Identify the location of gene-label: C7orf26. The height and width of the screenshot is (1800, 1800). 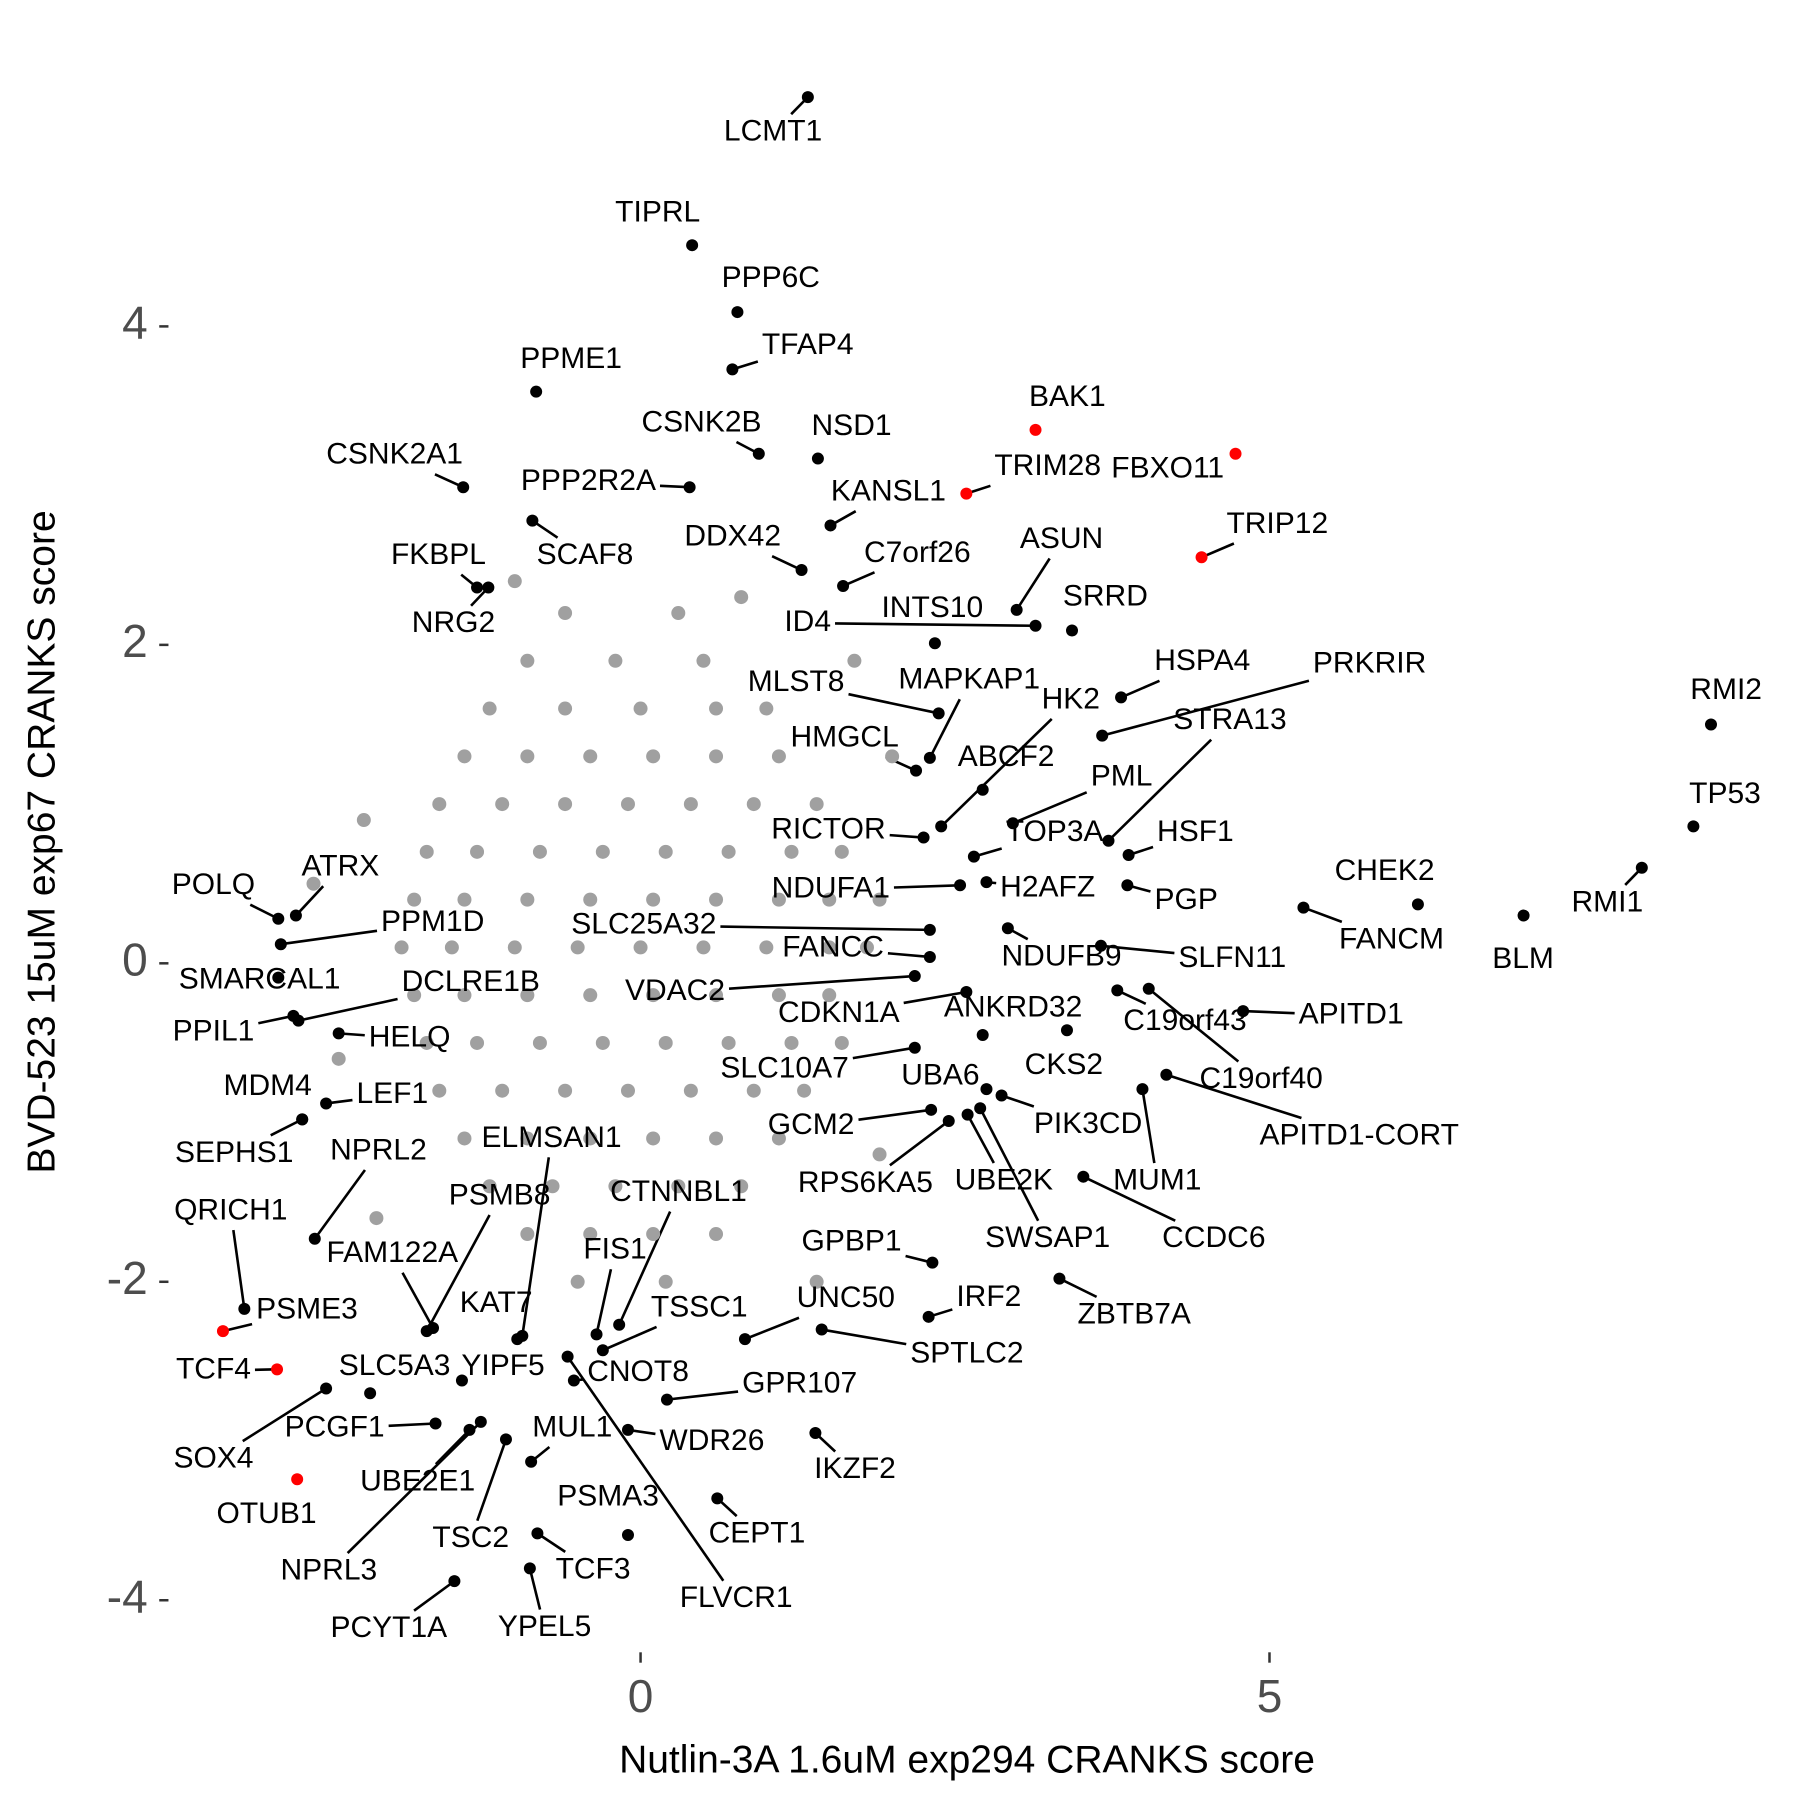
(917, 552).